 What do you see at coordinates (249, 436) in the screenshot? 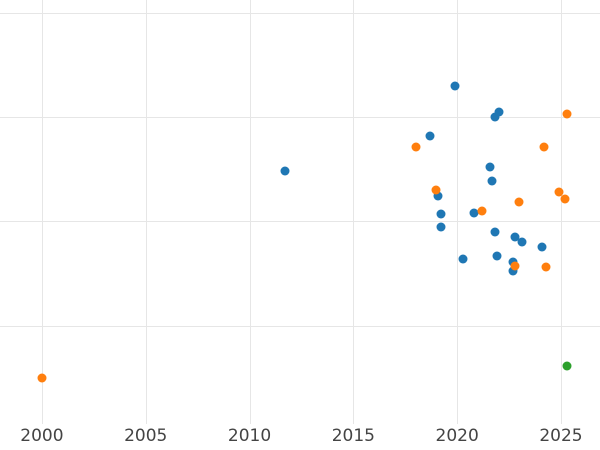
I see `x-axis-tick-label: 2010` at bounding box center [249, 436].